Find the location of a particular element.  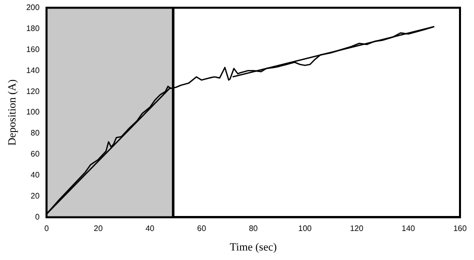

y-tick-label: 100 is located at coordinates (33, 112).